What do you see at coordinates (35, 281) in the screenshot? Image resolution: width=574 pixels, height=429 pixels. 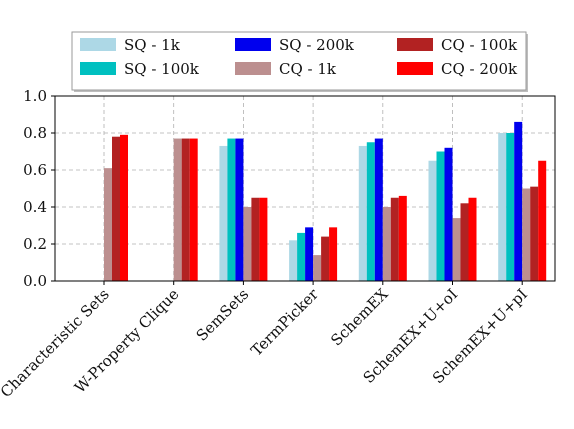 I see `y-tick-label: 0.0` at bounding box center [35, 281].